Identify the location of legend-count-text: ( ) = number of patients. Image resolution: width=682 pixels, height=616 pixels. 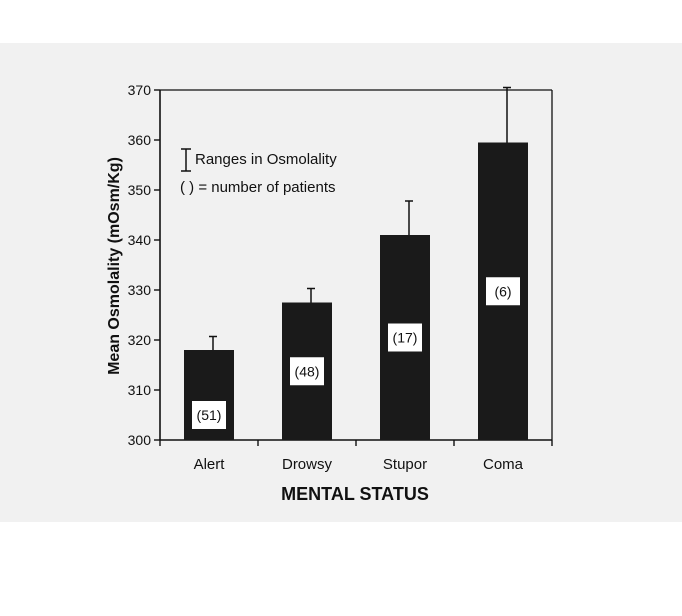
(258, 187).